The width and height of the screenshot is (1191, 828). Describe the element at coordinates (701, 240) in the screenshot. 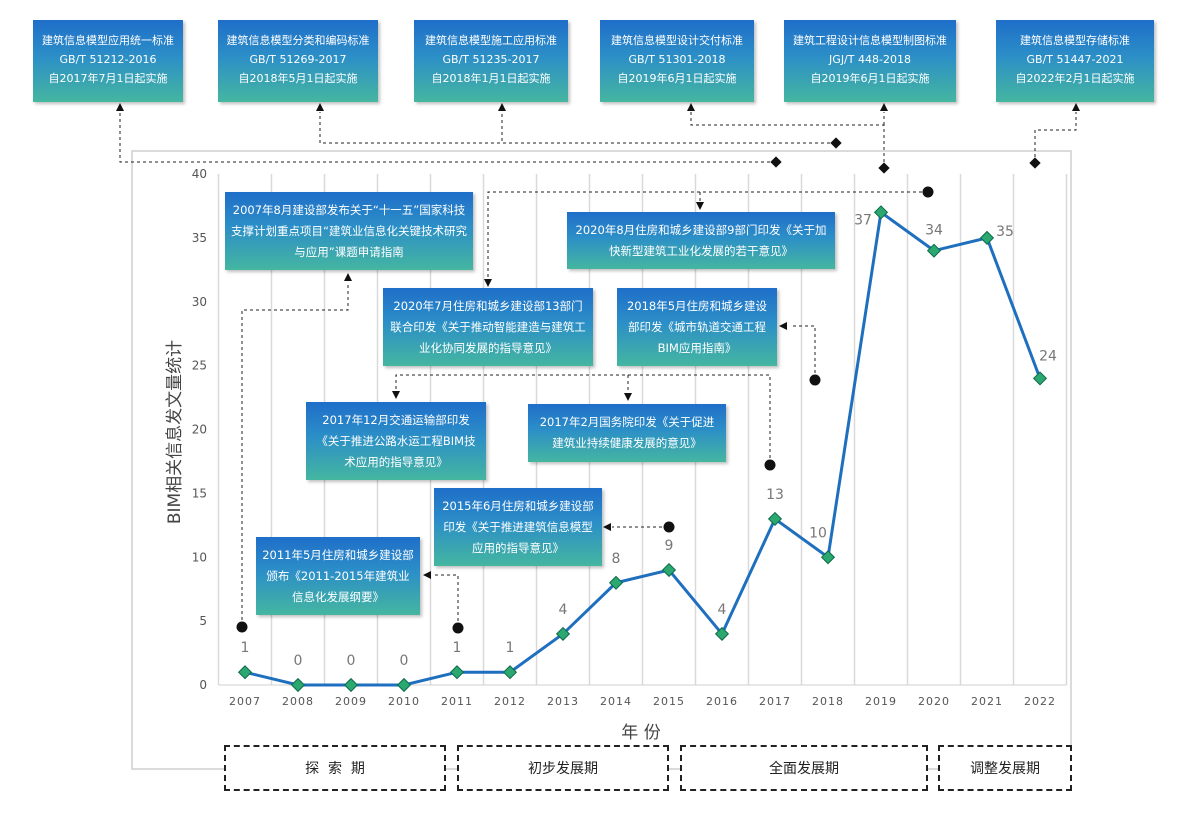

I see `event-text: 2020年8月住房和城乡建设部9部门印发《关于加快新型建筑工业化发展的若干意见》` at that location.